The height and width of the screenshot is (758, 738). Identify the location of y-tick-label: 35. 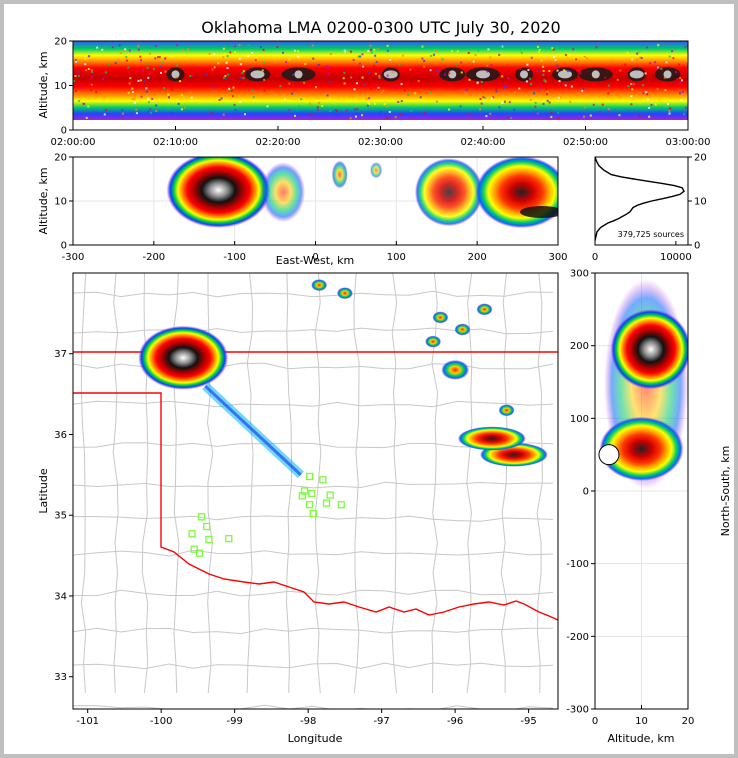
(60, 516).